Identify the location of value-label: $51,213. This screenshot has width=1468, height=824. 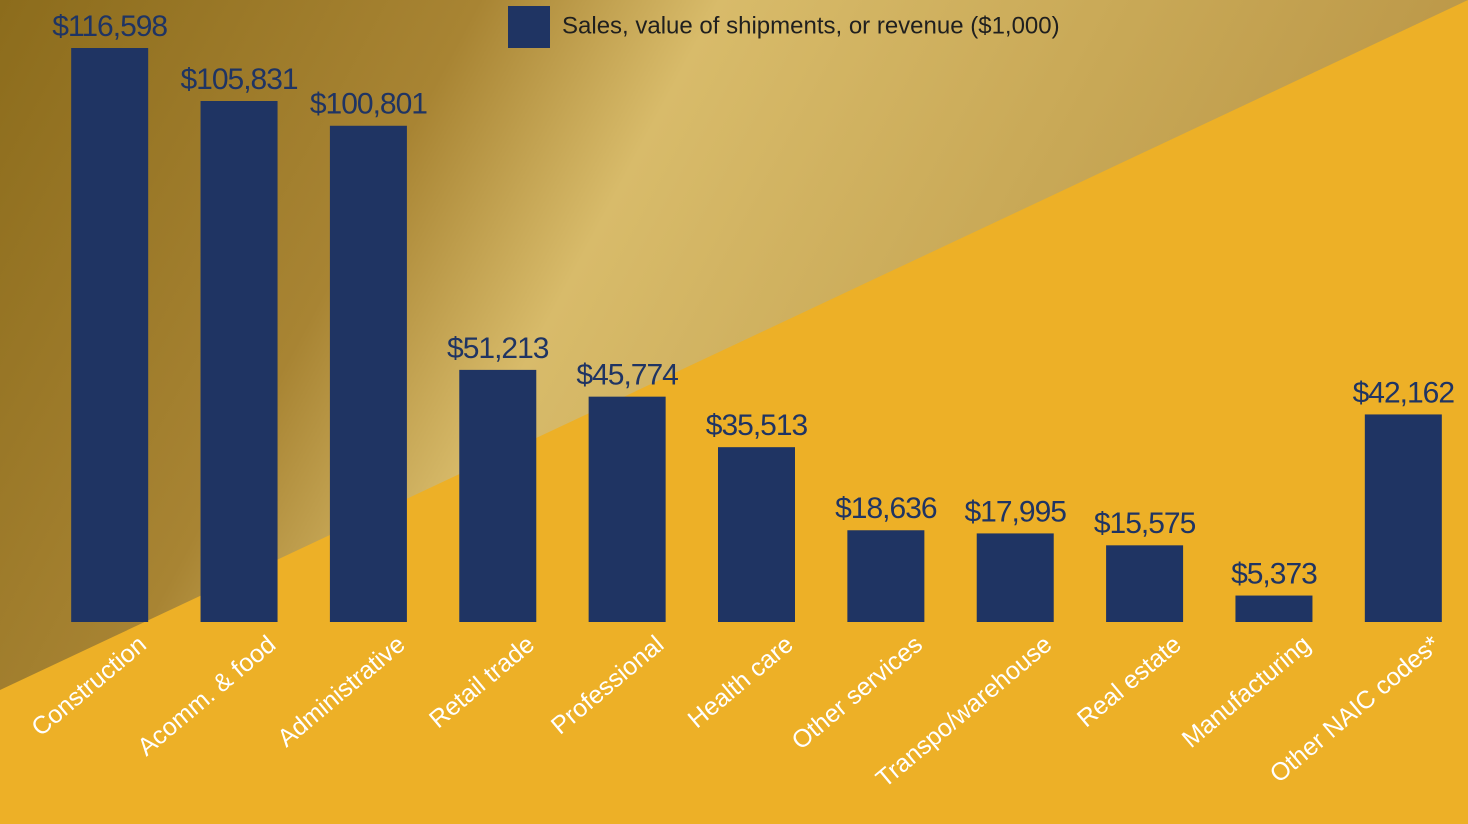
(498, 348).